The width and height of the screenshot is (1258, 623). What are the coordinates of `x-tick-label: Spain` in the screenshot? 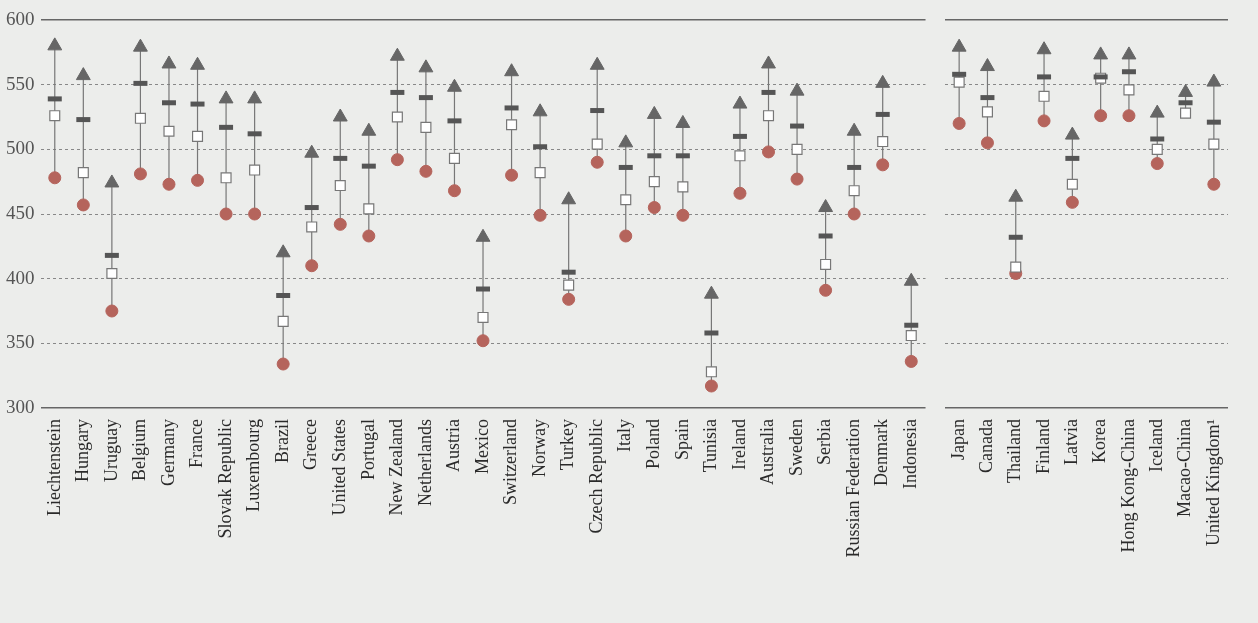 It's located at (681, 440).